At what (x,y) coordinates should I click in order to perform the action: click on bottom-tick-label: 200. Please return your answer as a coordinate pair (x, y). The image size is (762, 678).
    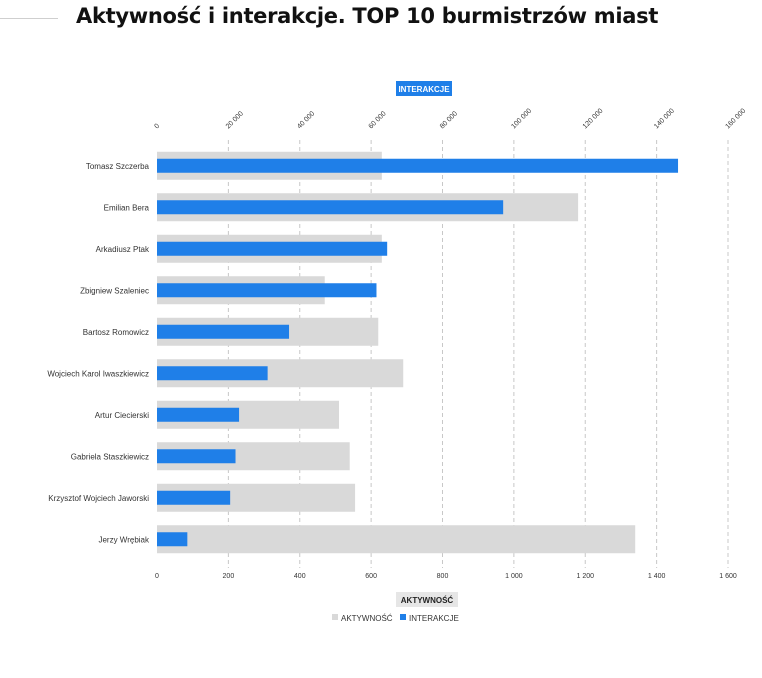
    Looking at the image, I should click on (229, 576).